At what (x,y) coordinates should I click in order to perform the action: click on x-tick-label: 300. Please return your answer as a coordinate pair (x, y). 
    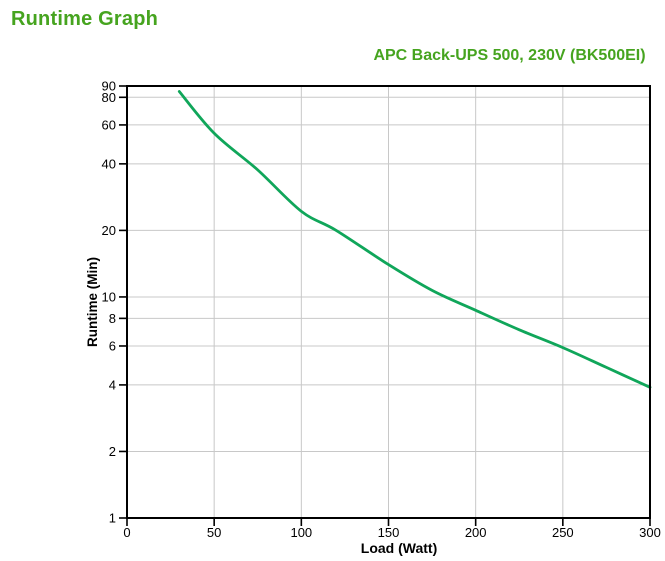
    Looking at the image, I should click on (650, 532).